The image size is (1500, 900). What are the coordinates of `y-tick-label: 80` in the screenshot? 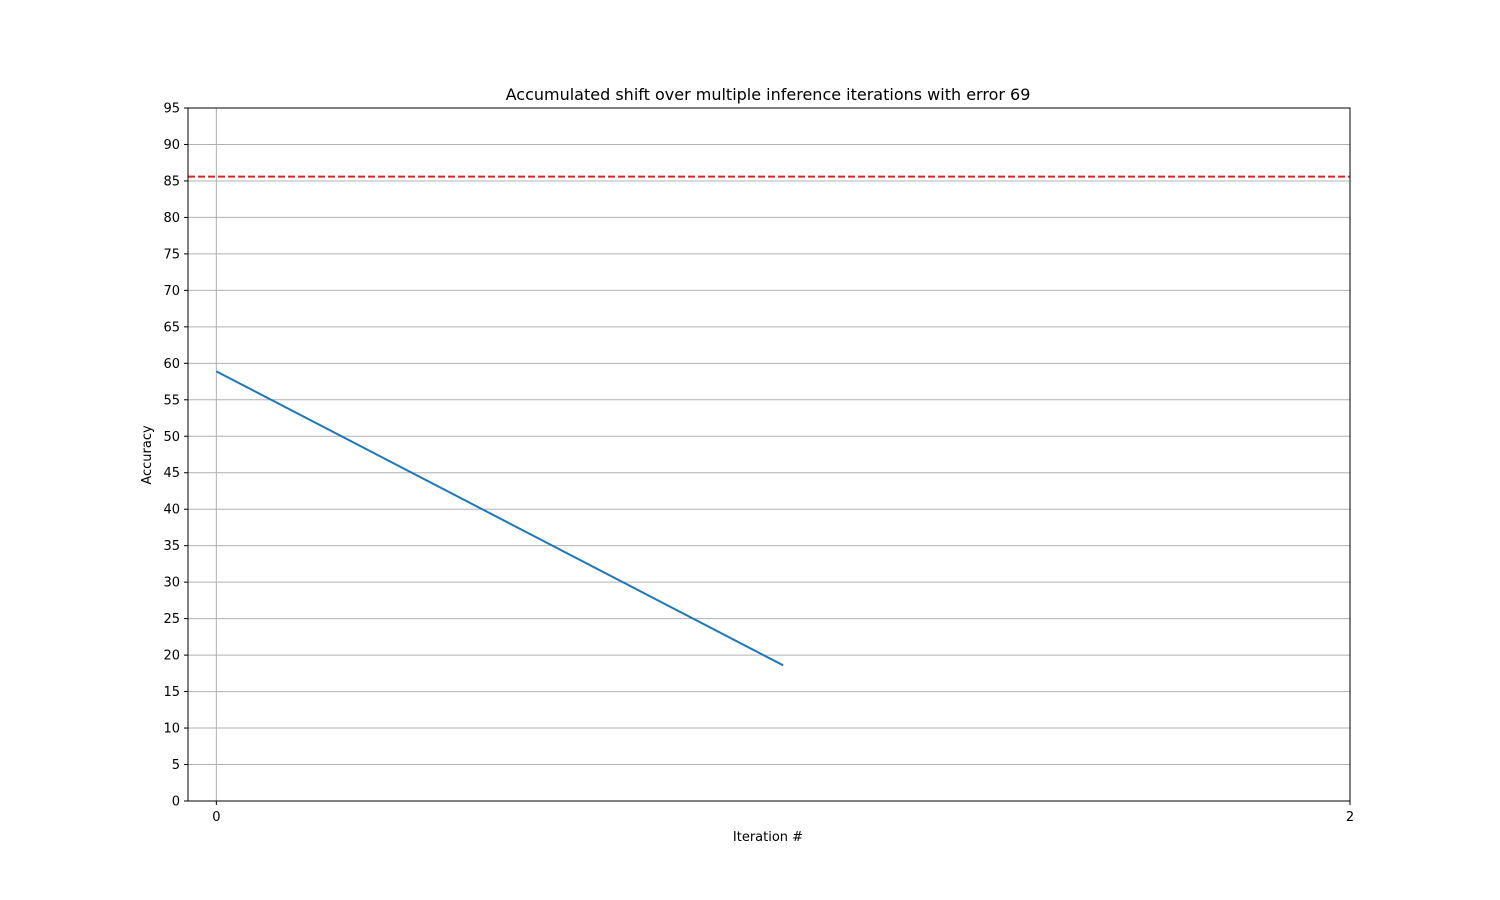 It's located at (171, 218).